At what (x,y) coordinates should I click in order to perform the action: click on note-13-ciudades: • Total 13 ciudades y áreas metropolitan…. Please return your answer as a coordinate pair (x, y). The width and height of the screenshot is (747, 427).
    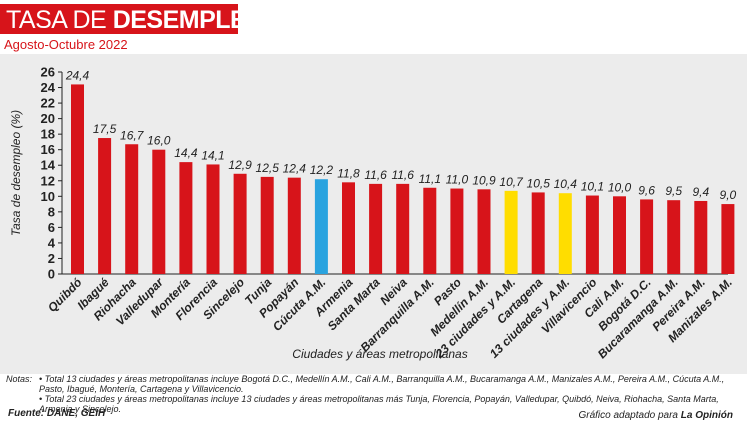
    Looking at the image, I should click on (382, 384).